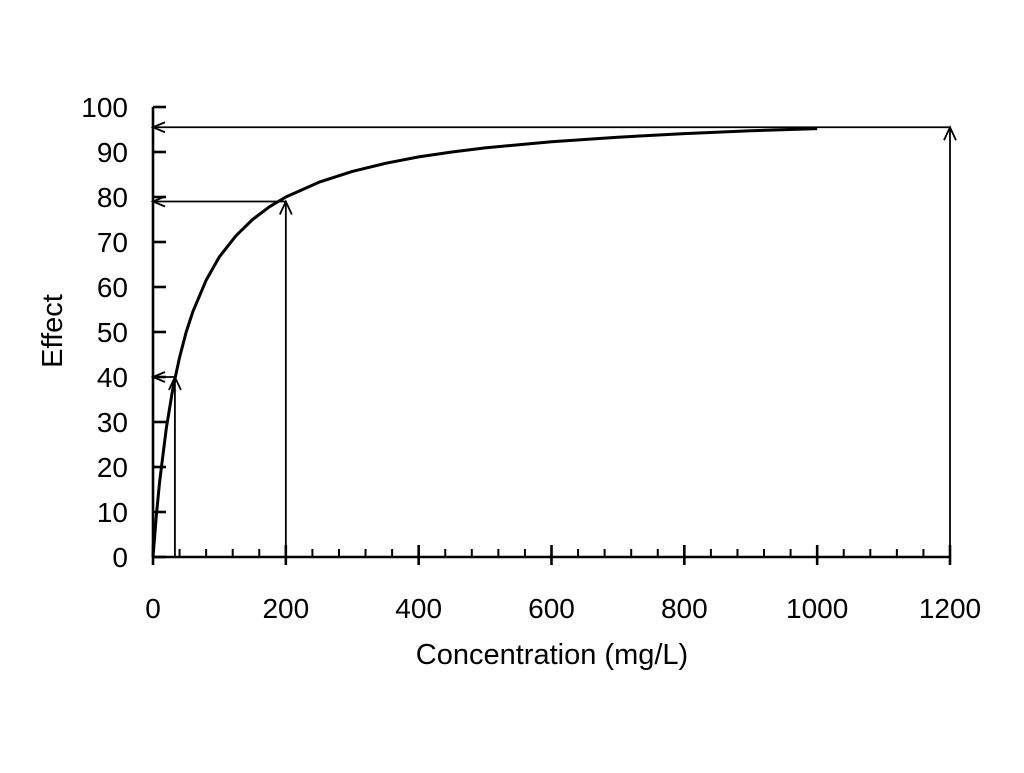 The width and height of the screenshot is (1024, 773). I want to click on y-tick-label: 50, so click(112, 332).